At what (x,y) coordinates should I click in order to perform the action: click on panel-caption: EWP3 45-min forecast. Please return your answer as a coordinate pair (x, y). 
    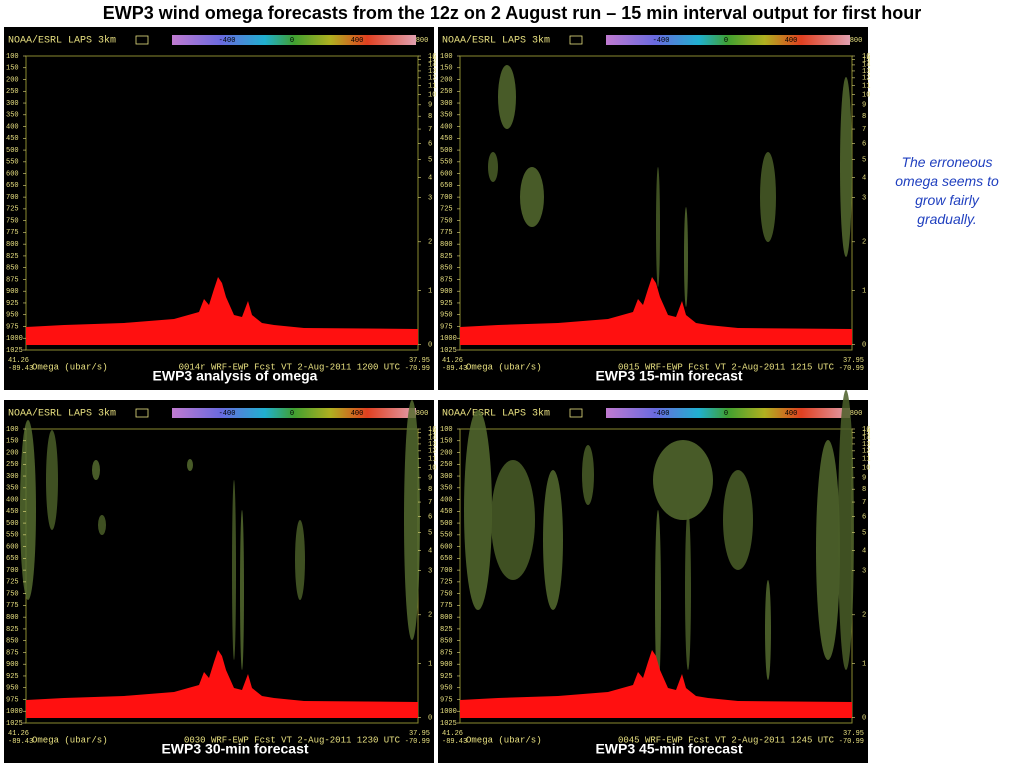
    Looking at the image, I should click on (668, 749).